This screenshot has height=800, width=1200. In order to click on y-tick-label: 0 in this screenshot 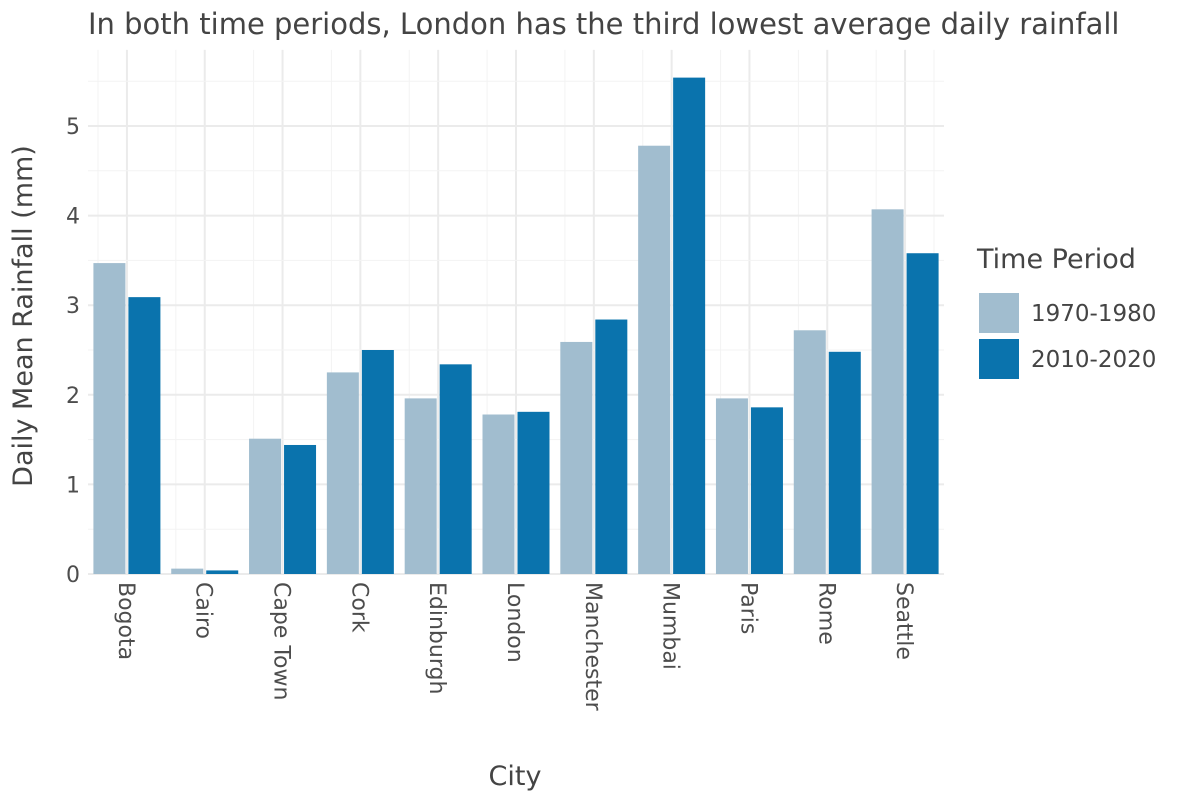, I will do `click(73, 575)`.